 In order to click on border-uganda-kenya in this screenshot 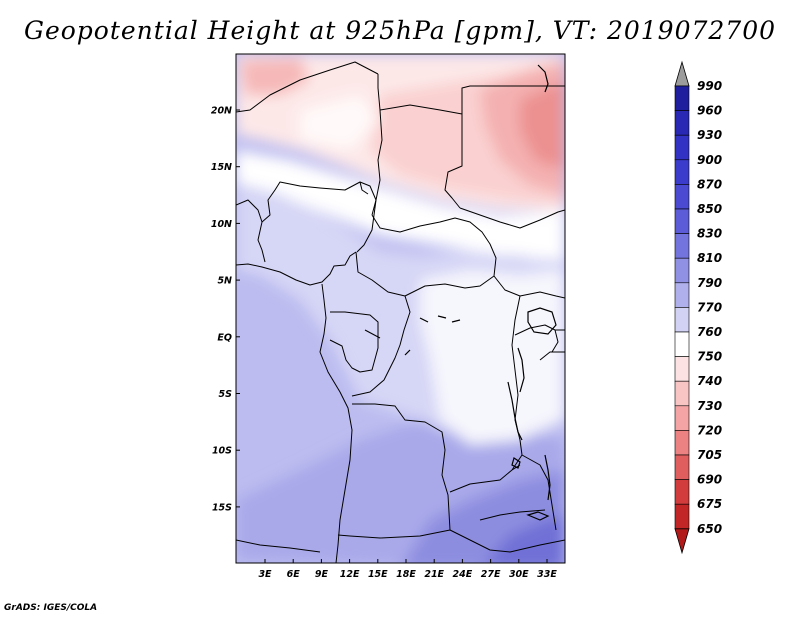, I will do `click(539, 330)`.